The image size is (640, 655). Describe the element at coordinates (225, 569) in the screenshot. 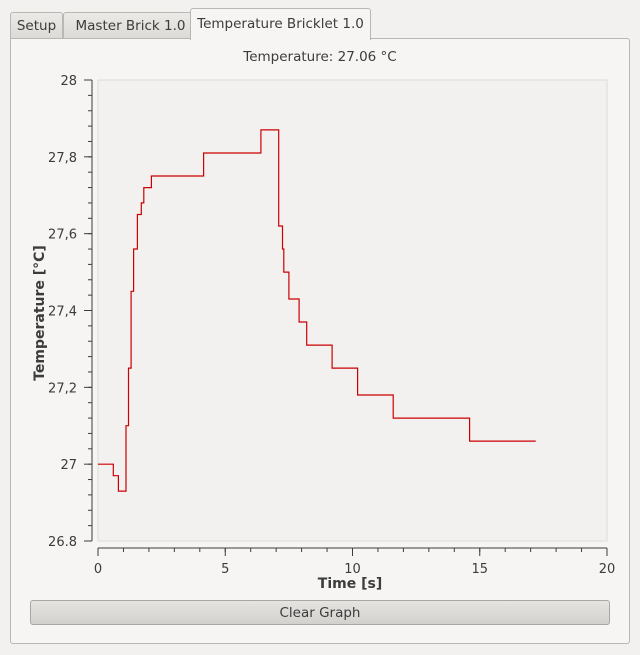

I see `x-tick-label: 5` at that location.